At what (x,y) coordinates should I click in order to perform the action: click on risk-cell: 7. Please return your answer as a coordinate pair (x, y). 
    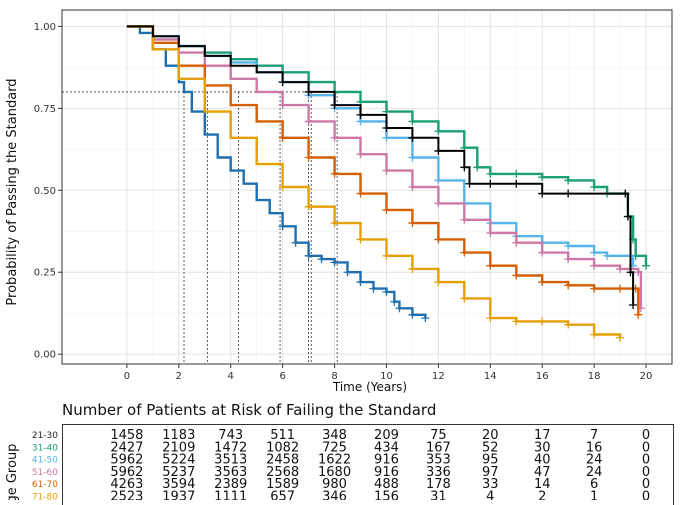
    Looking at the image, I should click on (594, 435).